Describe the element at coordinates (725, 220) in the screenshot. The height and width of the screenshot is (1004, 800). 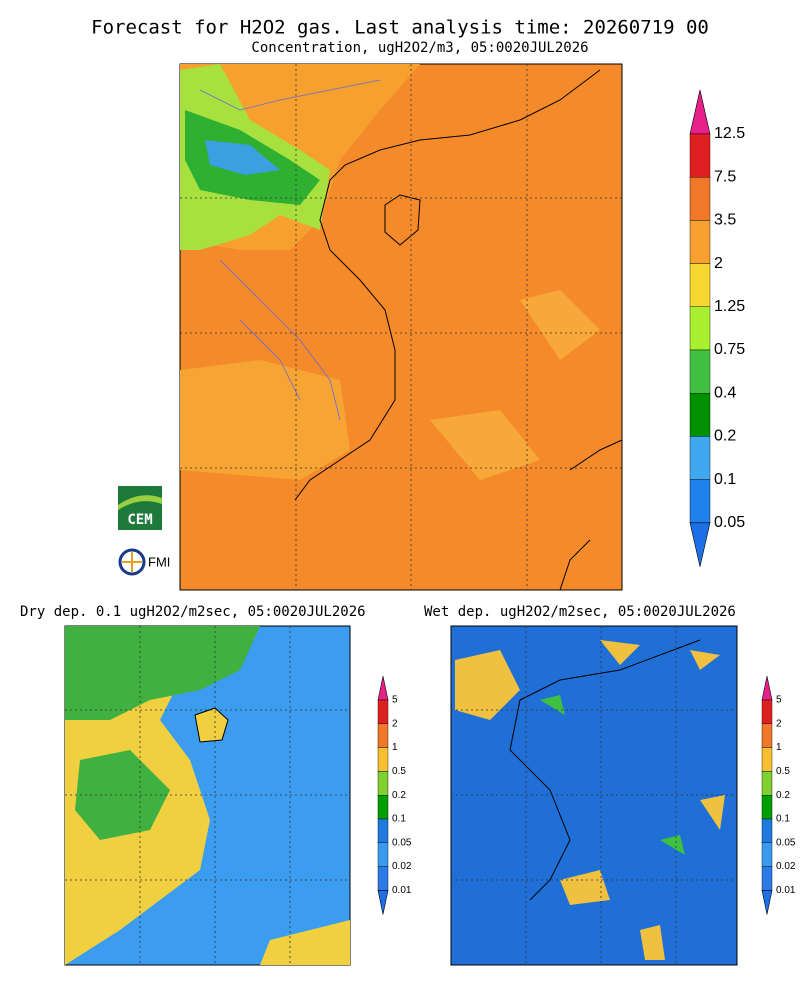
I see `colorbar-label: 3.5` at that location.